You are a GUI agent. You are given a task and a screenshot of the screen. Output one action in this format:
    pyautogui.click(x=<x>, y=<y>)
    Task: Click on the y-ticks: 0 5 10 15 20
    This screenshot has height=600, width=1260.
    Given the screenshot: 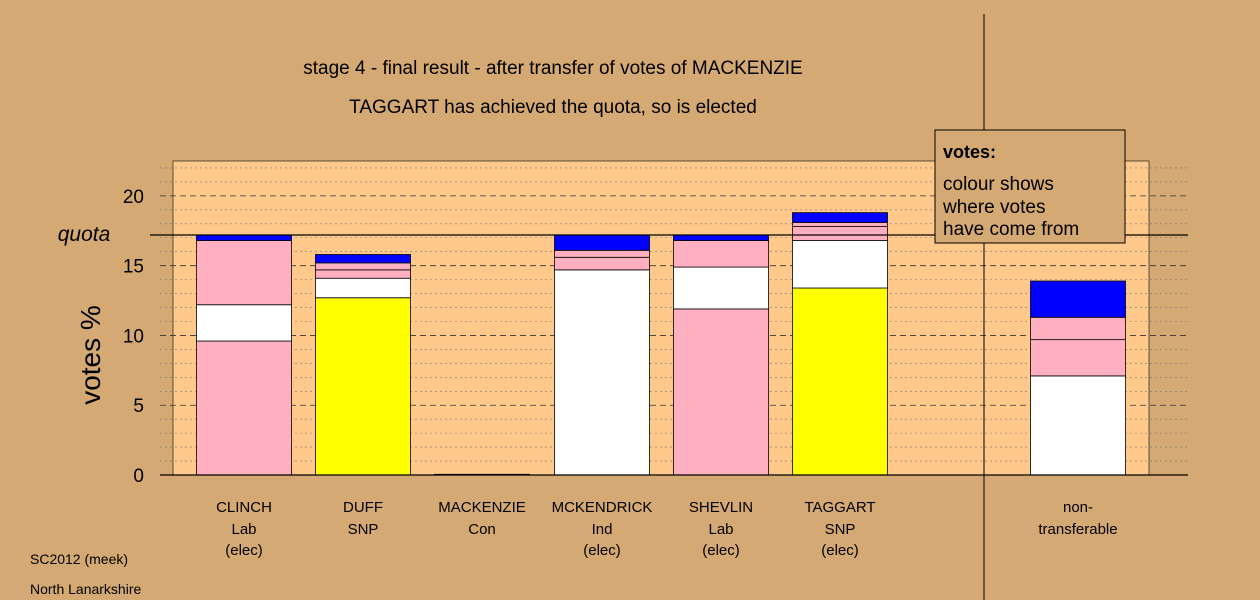 What is the action you would take?
    pyautogui.click(x=133, y=337)
    